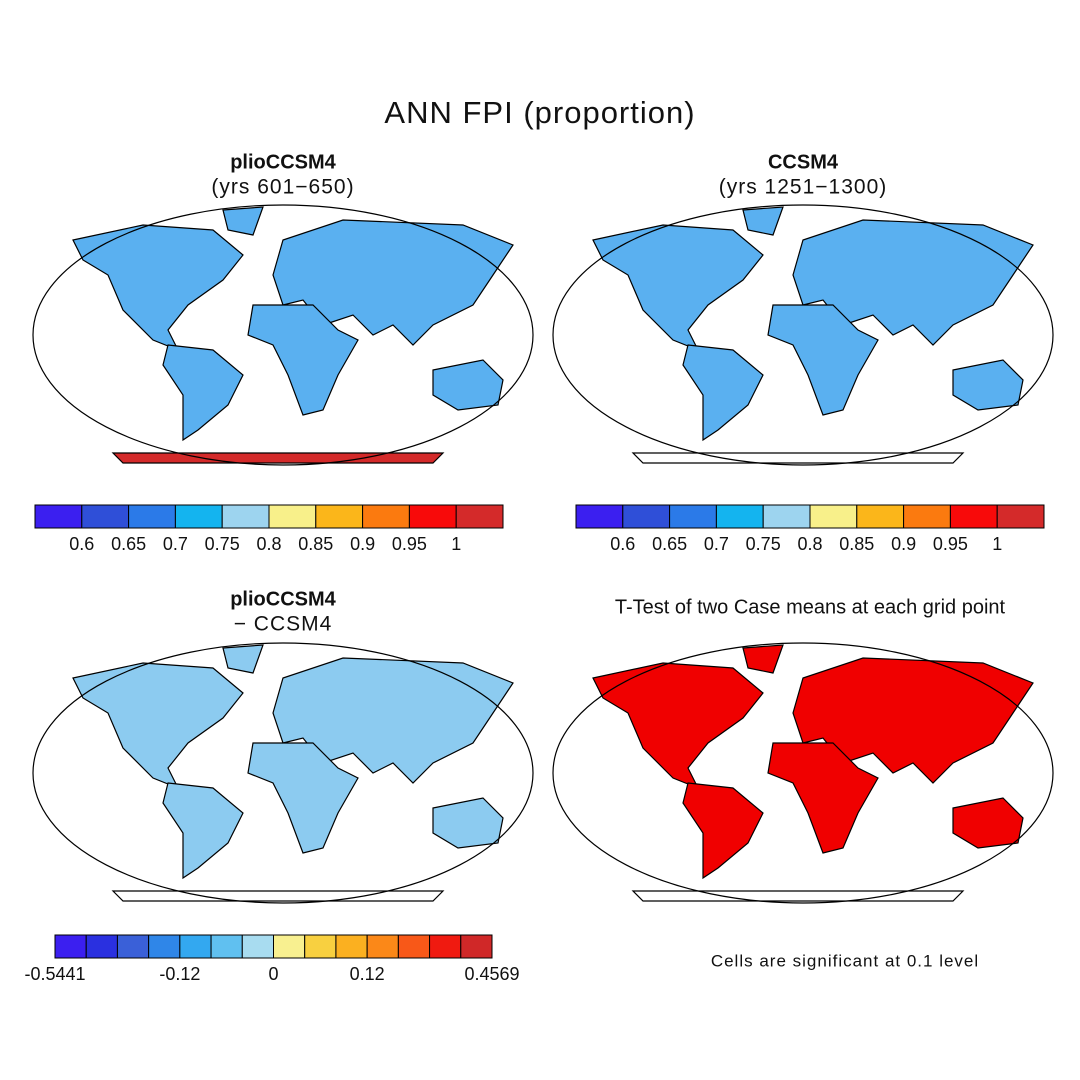  Describe the element at coordinates (273, 974) in the screenshot. I see `colorbar-label: 0` at that location.